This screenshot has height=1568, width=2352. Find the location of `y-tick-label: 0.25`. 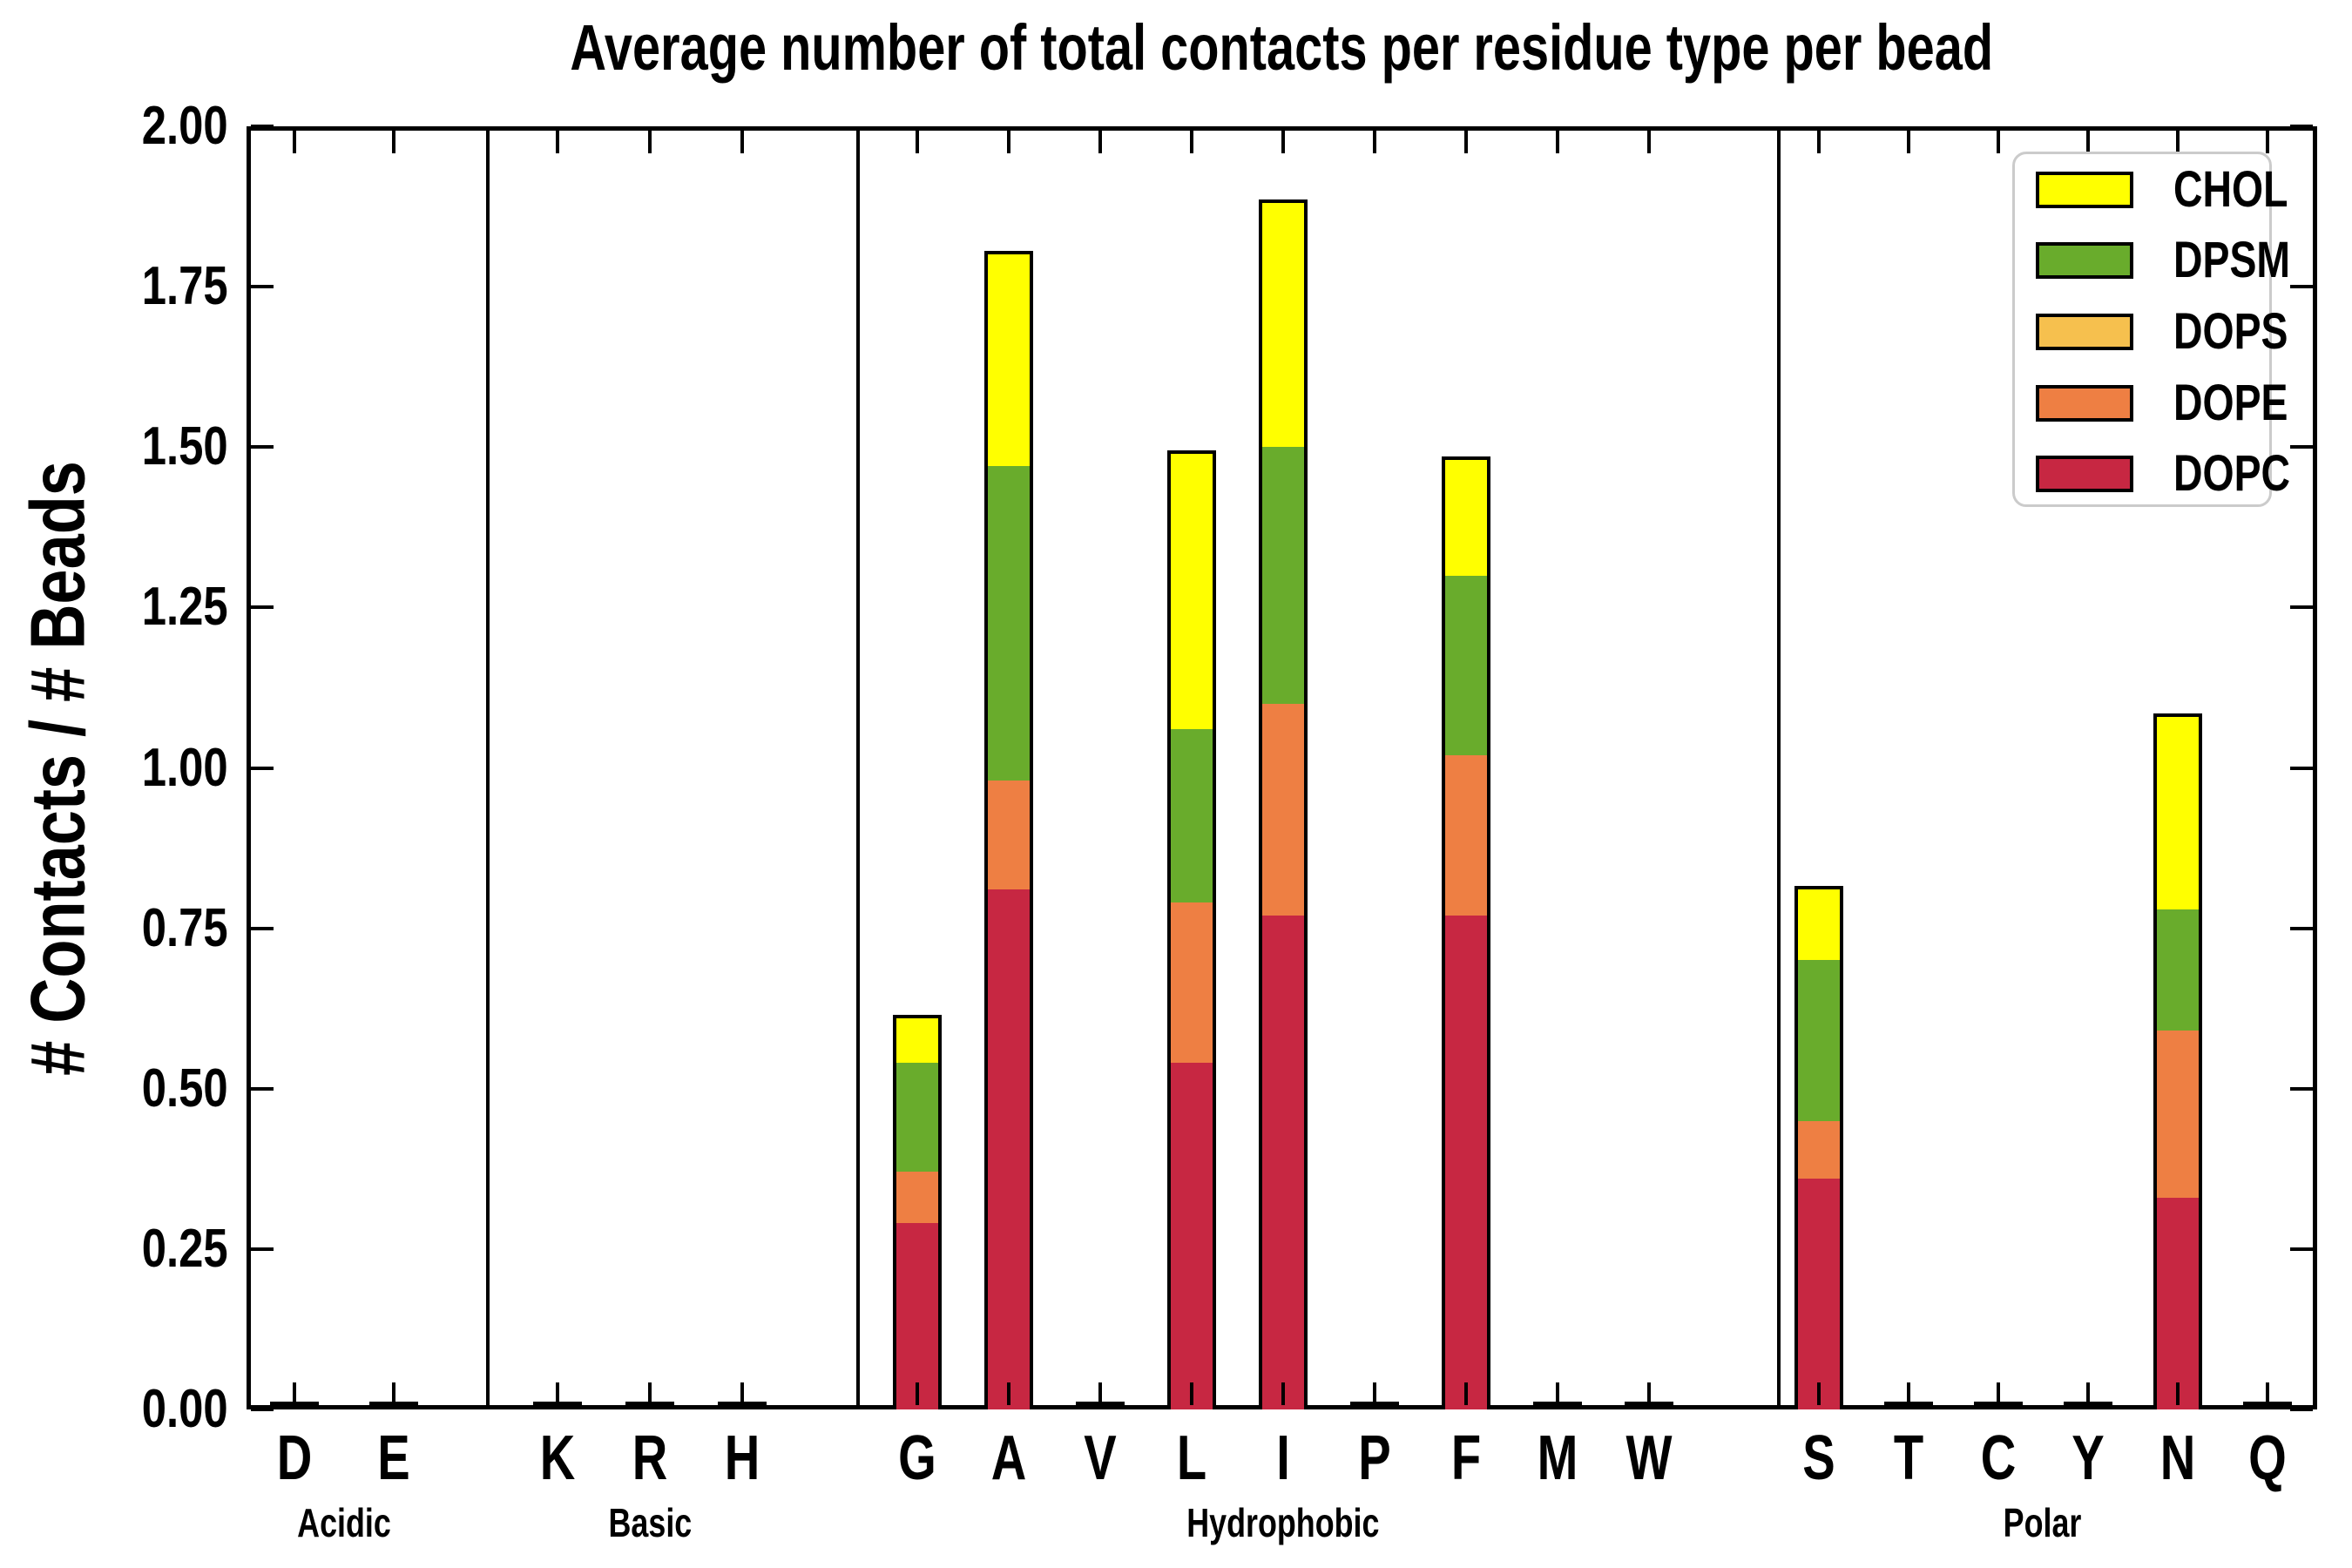

y-tick-label: 0.25 is located at coordinates (145, 1248).